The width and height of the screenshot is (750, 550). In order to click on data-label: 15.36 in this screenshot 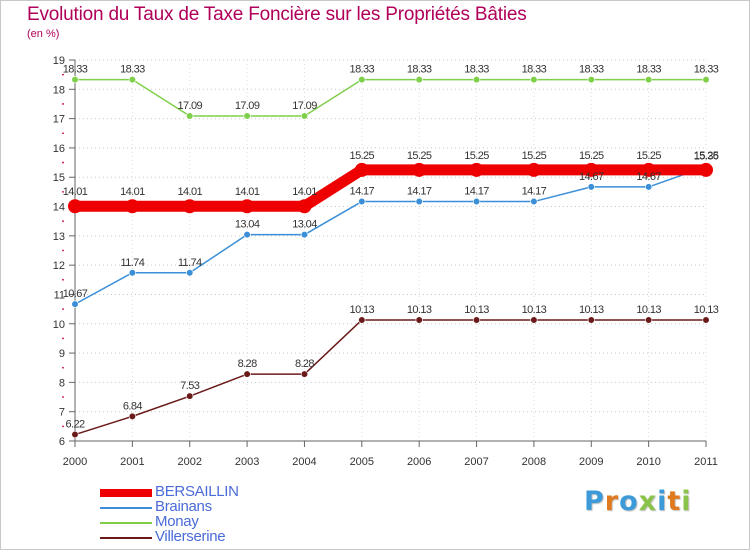, I will do `click(706, 157)`.